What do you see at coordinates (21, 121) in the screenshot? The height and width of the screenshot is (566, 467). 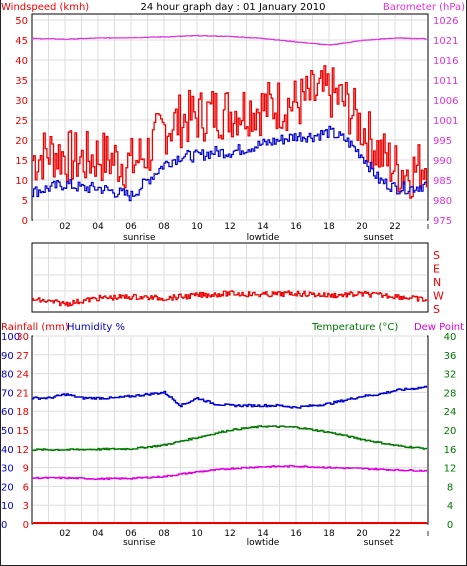 I see `wind-tick-label: 25` at bounding box center [21, 121].